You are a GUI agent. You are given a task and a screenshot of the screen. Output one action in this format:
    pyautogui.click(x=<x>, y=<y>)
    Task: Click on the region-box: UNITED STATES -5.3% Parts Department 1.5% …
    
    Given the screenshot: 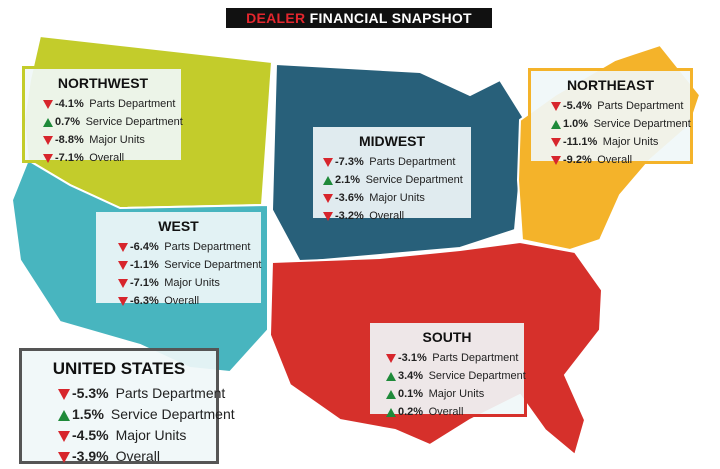 What is the action you would take?
    pyautogui.click(x=127, y=407)
    